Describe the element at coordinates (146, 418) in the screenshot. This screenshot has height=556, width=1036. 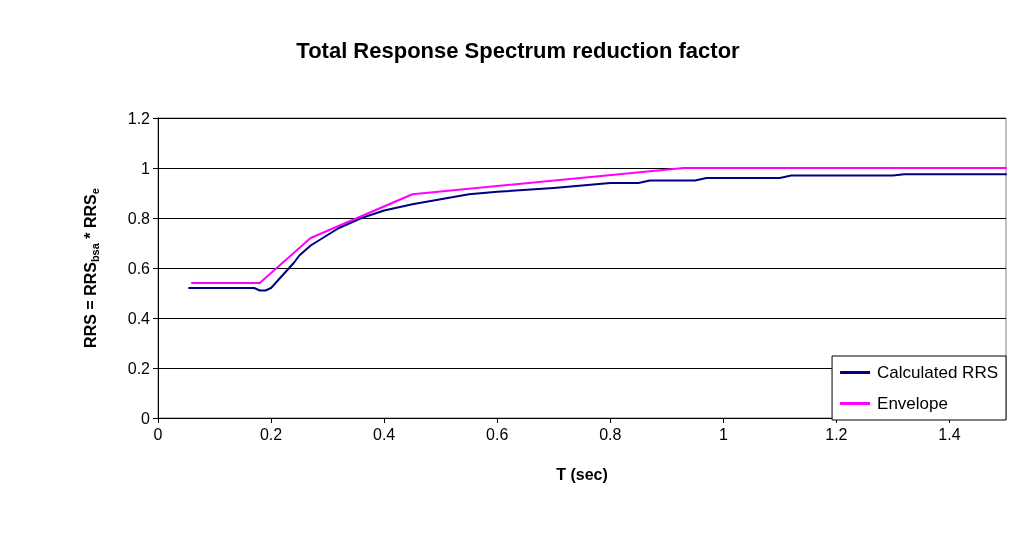
I see `y-tick-label: 0` at that location.